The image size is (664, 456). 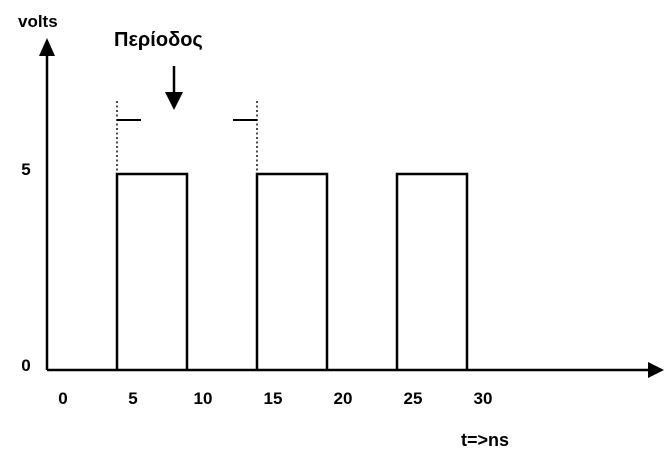 What do you see at coordinates (174, 101) in the screenshot?
I see `period-arrow-head` at bounding box center [174, 101].